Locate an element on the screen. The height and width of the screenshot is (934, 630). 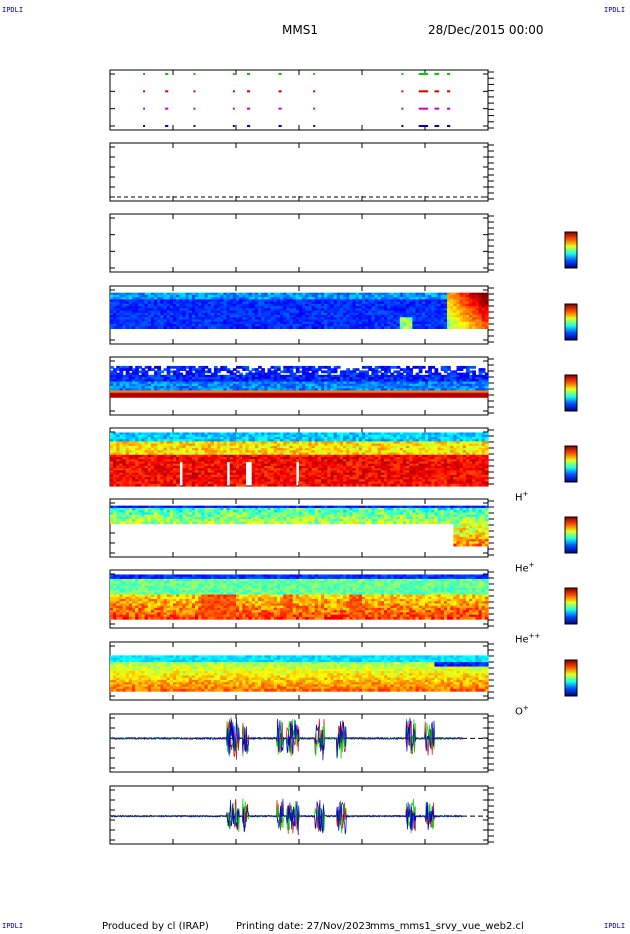
burst-mark-SC1 is located at coordinates (249, 126).